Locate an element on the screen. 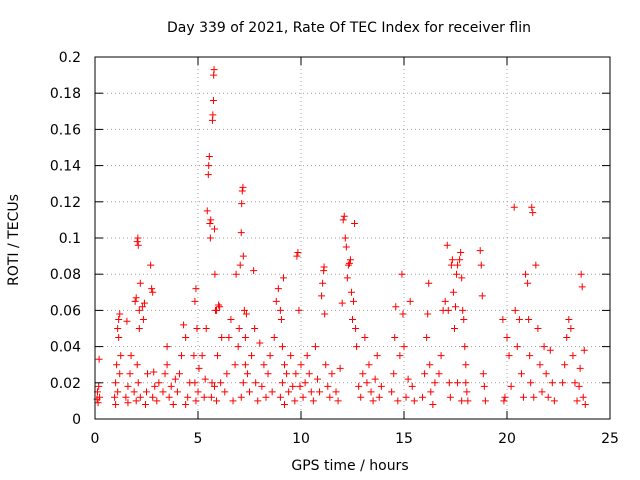 This screenshot has height=480, width=640. y-tick-label: 0.06 is located at coordinates (65, 311).